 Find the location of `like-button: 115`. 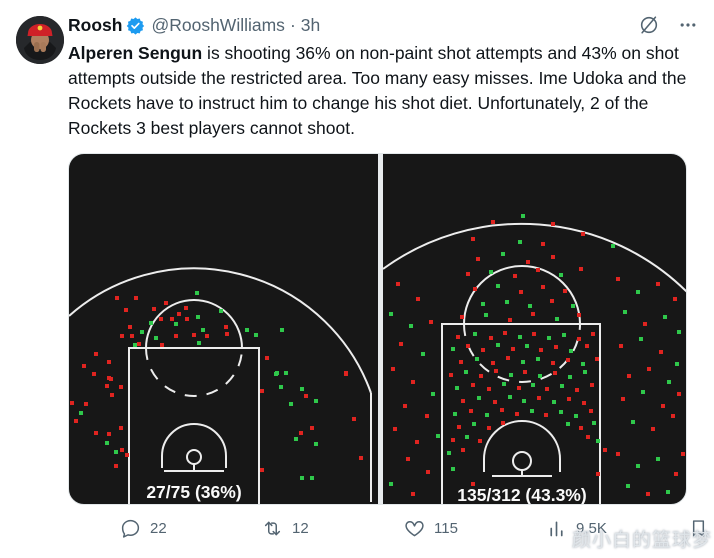

like-button: 115 is located at coordinates (475, 528).